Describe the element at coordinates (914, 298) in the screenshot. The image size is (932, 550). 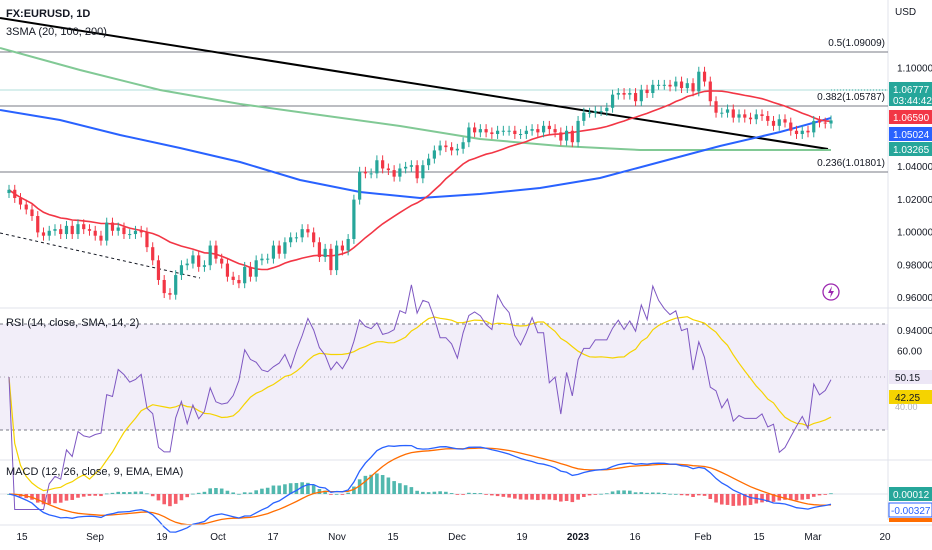
I see `price-tick-label: 0.96000` at that location.